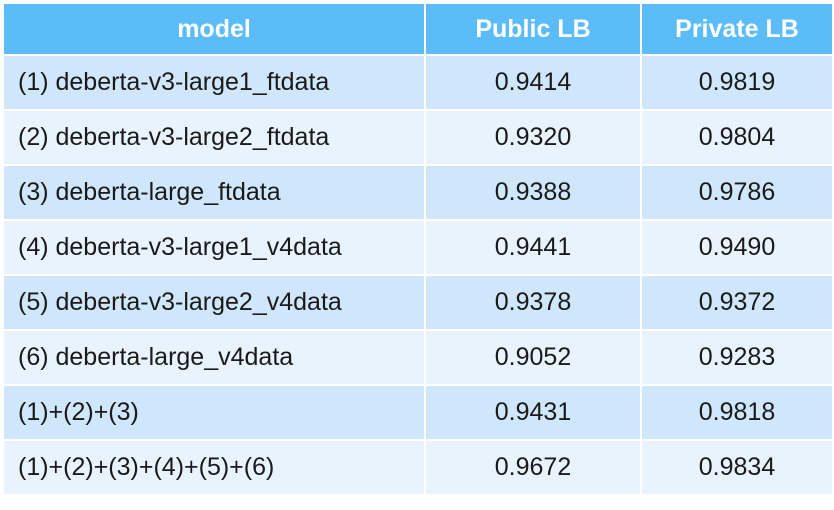 Image resolution: width=834 pixels, height=510 pixels. I want to click on public-lb-cell: 0.9431, so click(533, 412).